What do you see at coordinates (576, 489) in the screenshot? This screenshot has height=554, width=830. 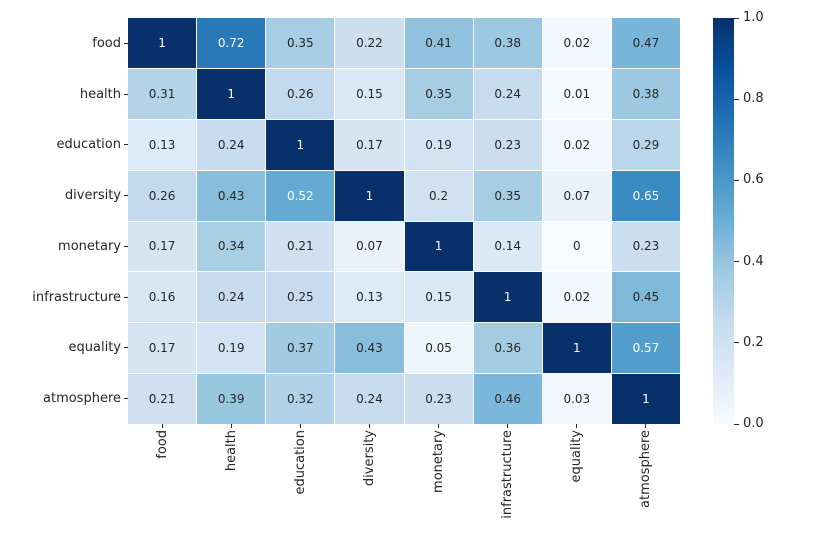 I see `x-tick-equality: equality` at bounding box center [576, 489].